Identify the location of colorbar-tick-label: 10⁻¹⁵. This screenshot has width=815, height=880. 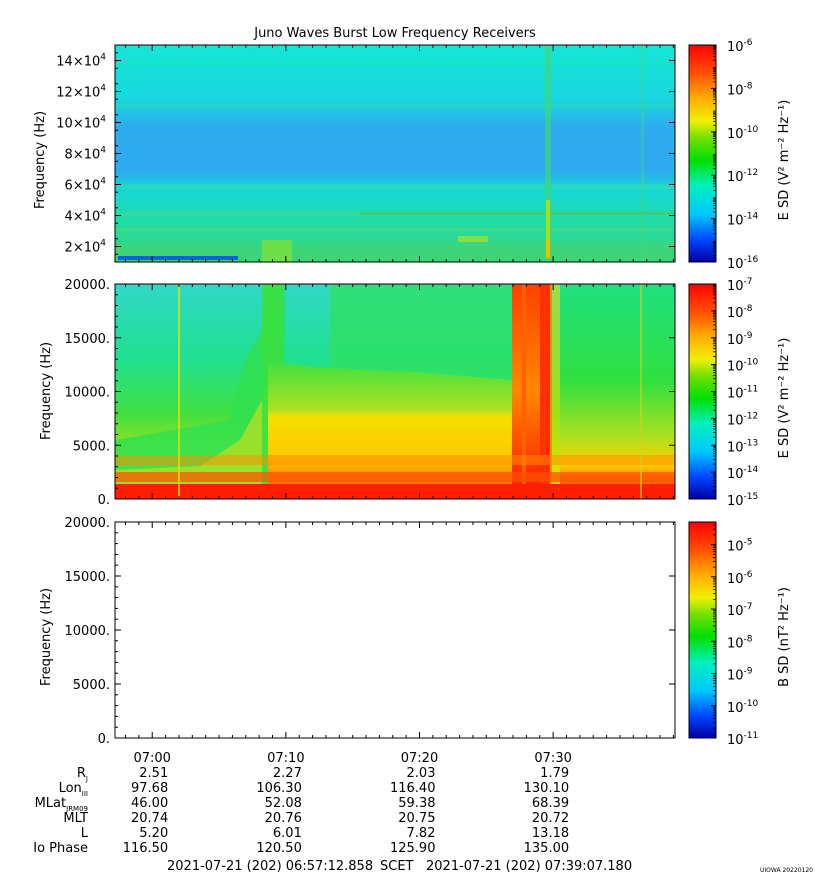
(742, 500).